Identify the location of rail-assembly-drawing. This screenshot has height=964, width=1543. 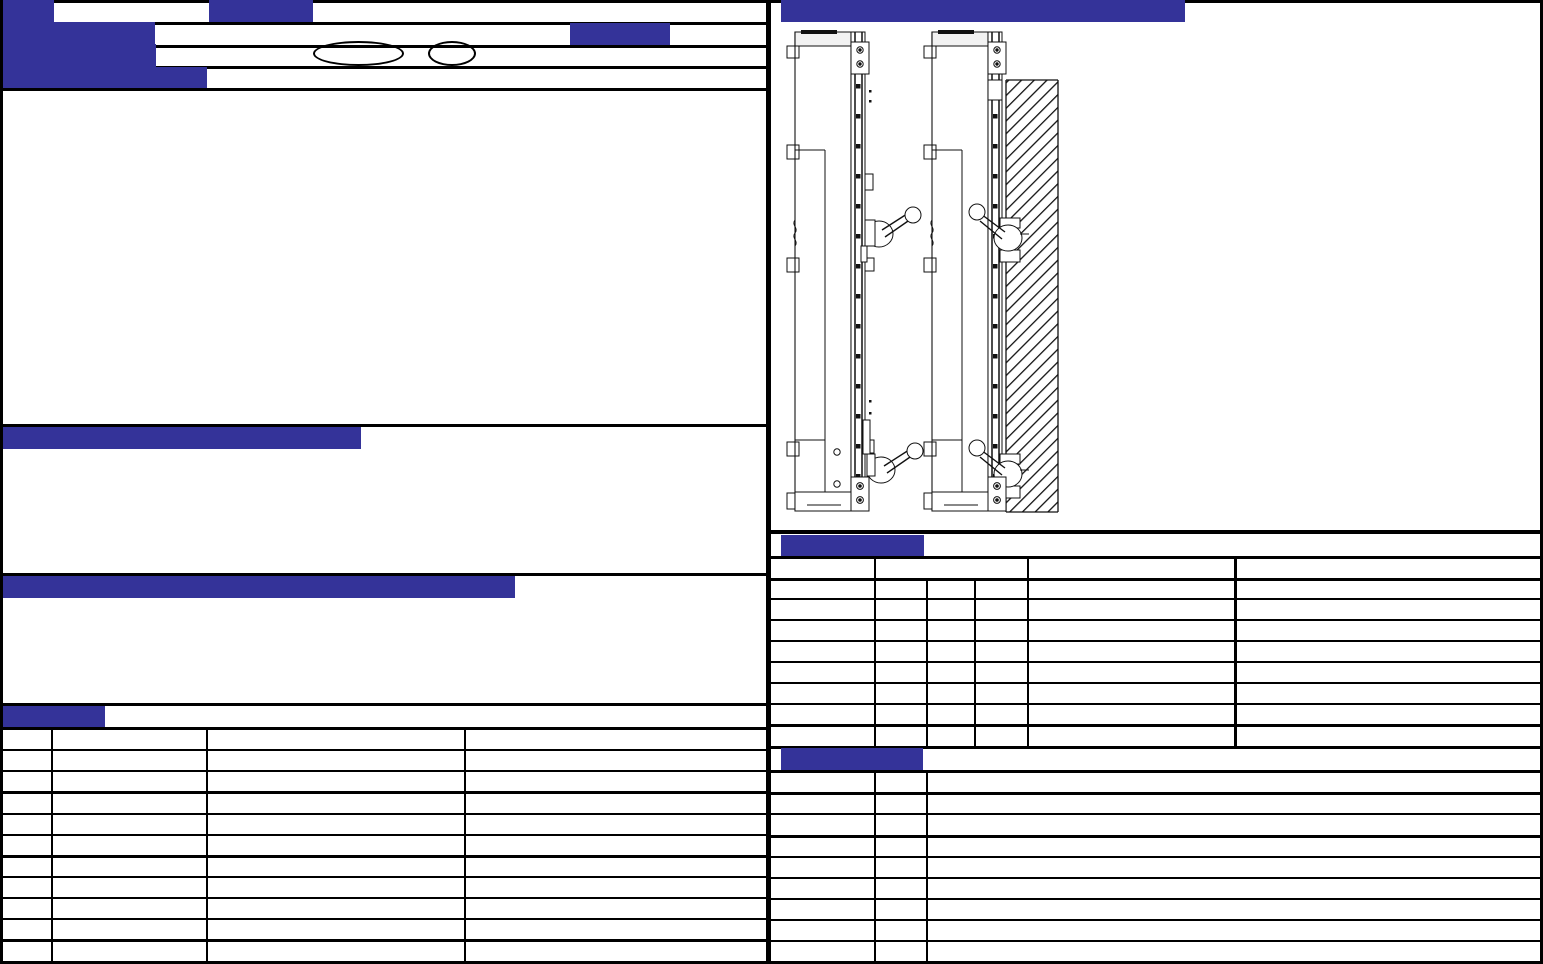
(922, 271).